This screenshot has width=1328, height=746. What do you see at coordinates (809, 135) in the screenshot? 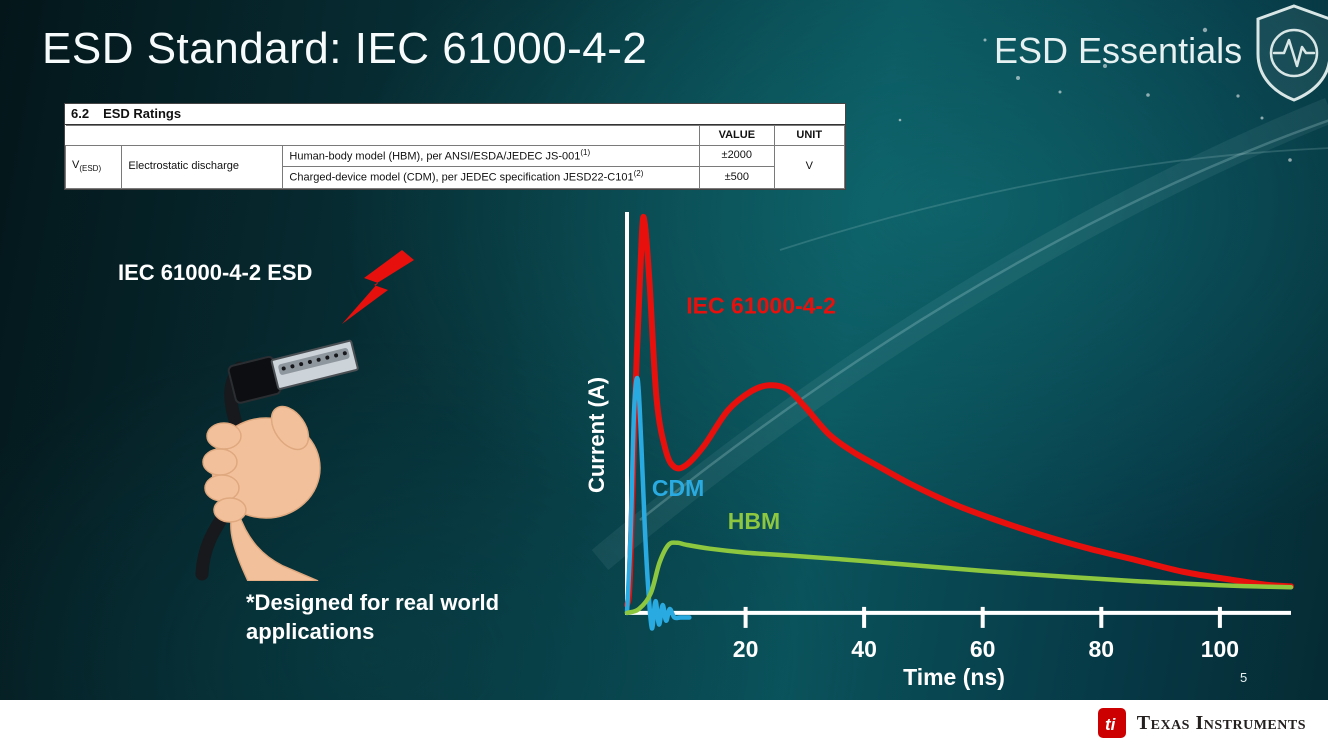
I see `ratings-col-unit: UNIT` at bounding box center [809, 135].